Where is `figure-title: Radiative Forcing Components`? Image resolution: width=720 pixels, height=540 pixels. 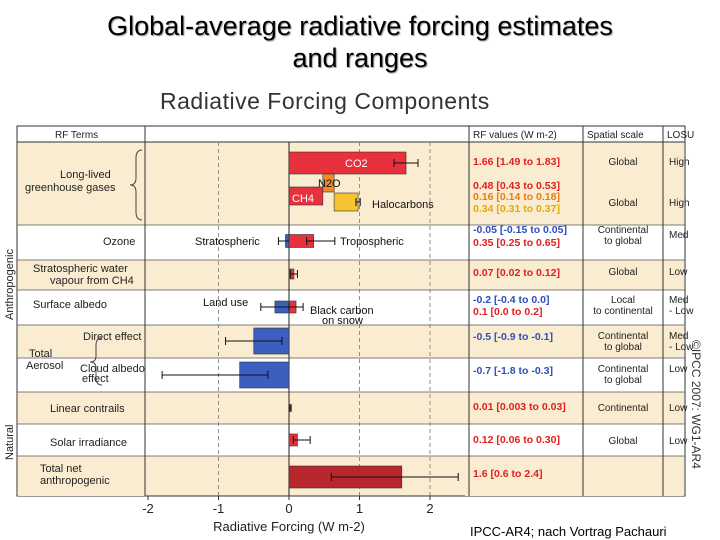 figure-title: Radiative Forcing Components is located at coordinates (325, 101).